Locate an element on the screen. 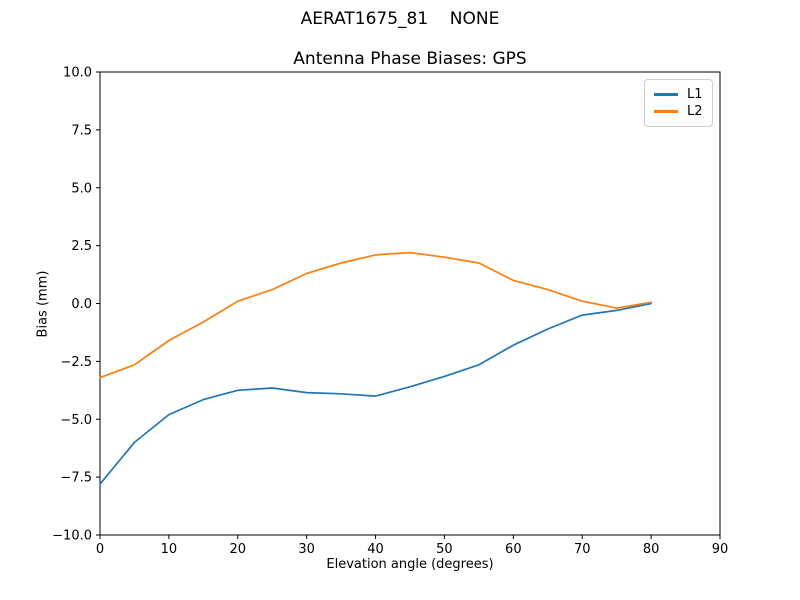 Image resolution: width=800 pixels, height=600 pixels. x-tick-label: 0 is located at coordinates (100, 549).